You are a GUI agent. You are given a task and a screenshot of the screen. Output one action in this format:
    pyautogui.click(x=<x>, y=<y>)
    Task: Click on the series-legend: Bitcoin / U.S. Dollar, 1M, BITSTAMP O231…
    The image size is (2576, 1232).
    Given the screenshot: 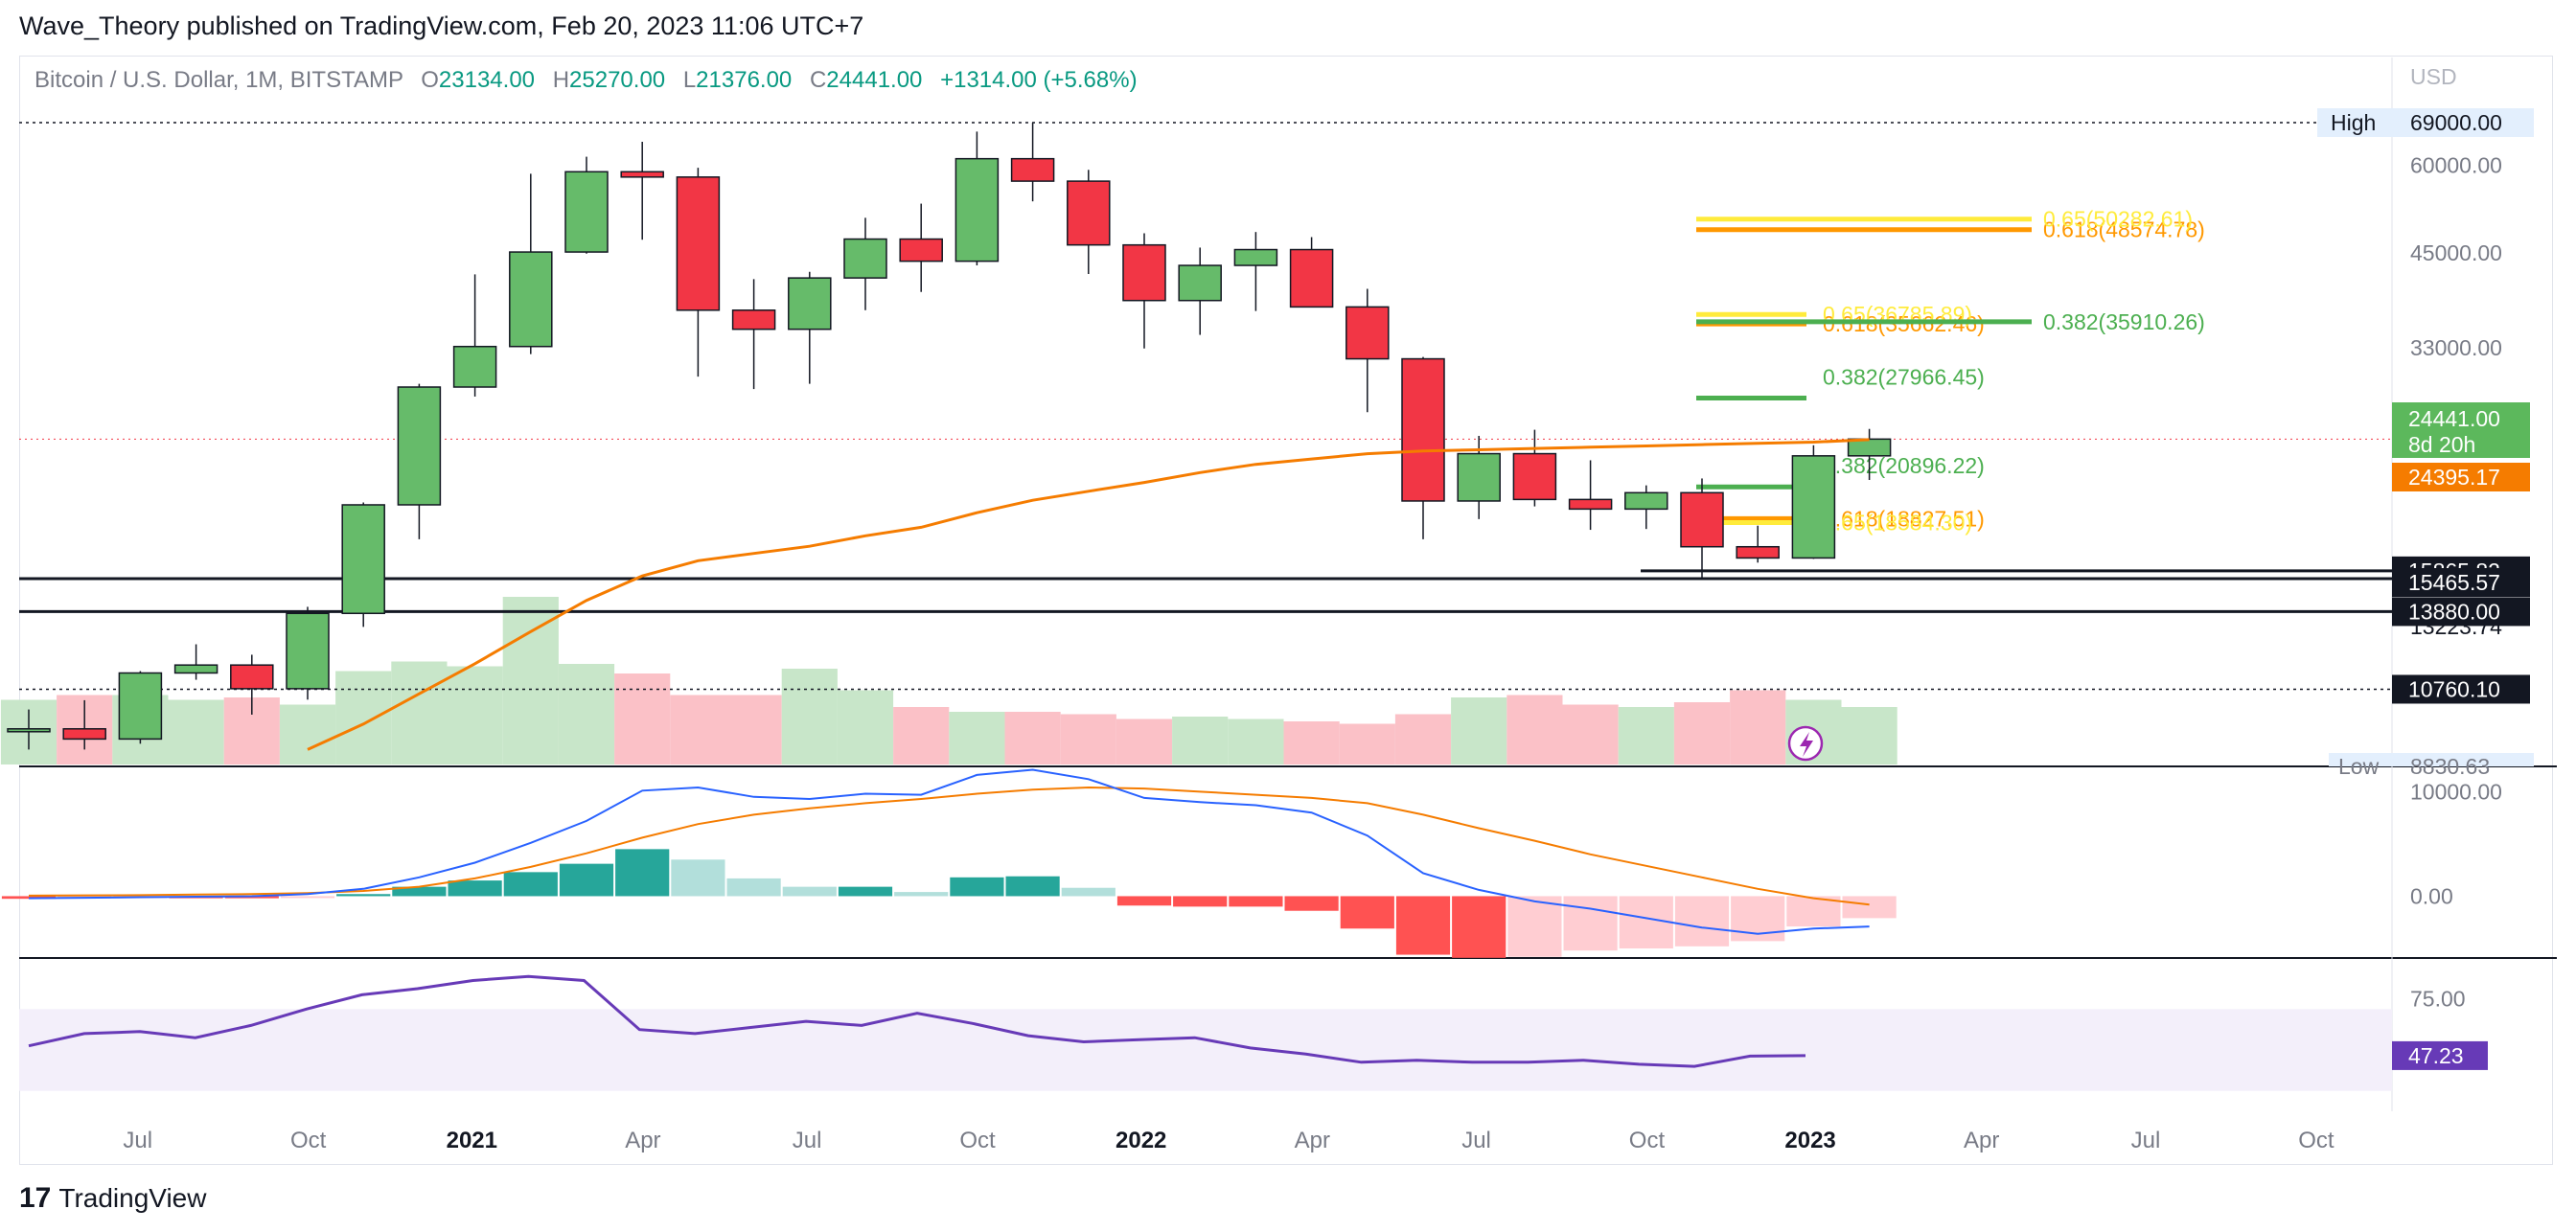 What is the action you would take?
    pyautogui.click(x=586, y=80)
    